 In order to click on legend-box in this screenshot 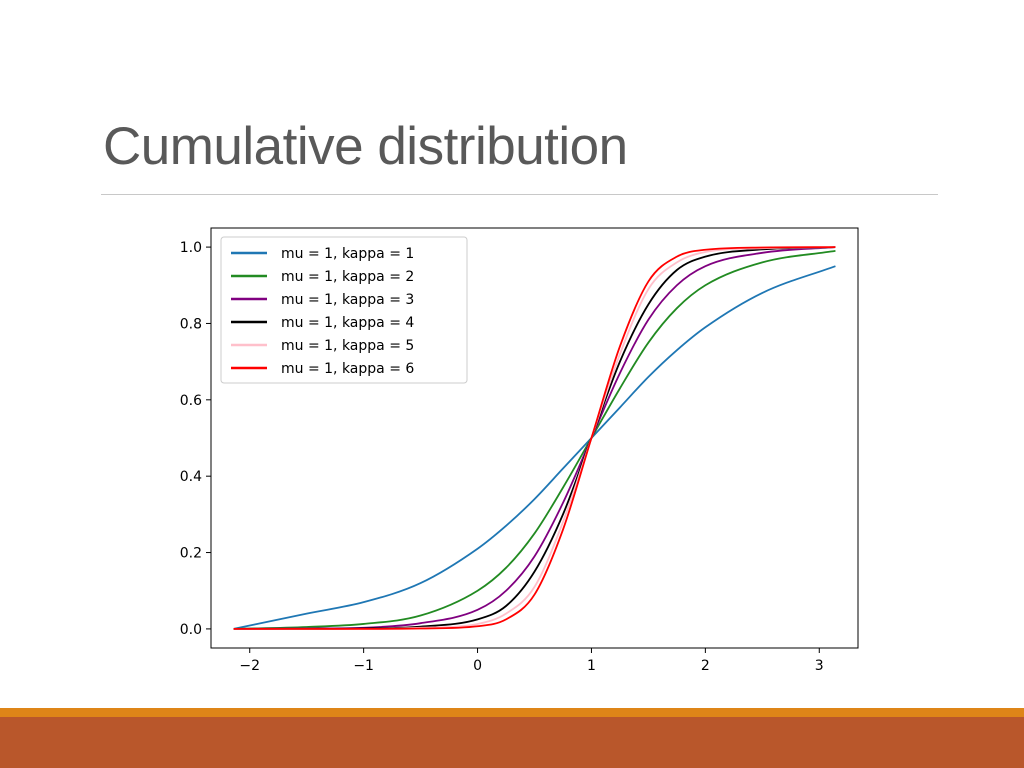, I will do `click(344, 310)`.